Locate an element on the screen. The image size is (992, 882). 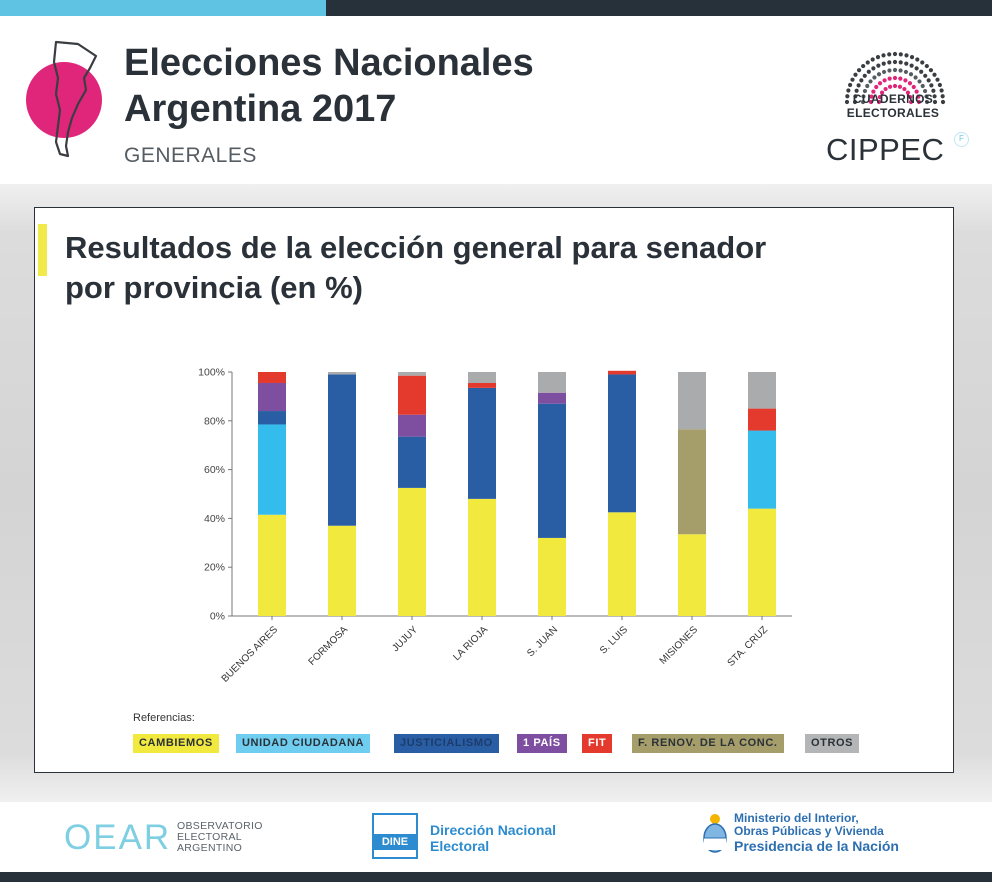
legend-item: UNIDAD CIUDADANA is located at coordinates (303, 743).